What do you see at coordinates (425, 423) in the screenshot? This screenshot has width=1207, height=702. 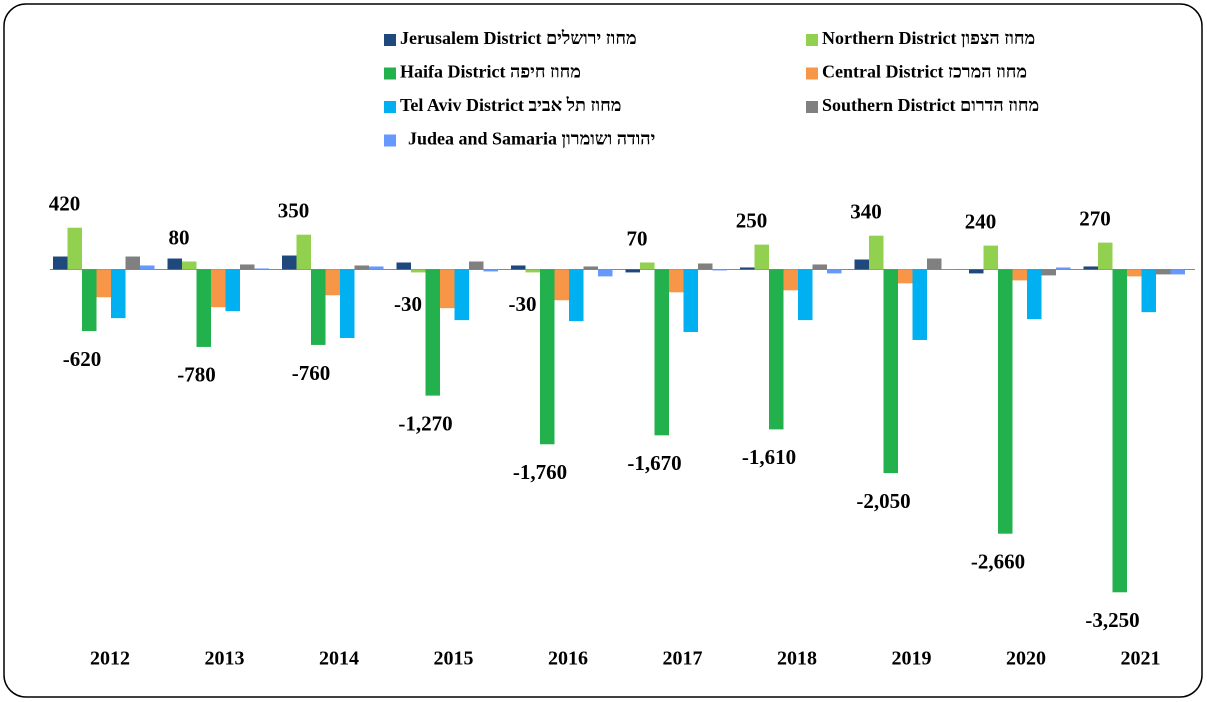 I see `data-label: -1,270` at bounding box center [425, 423].